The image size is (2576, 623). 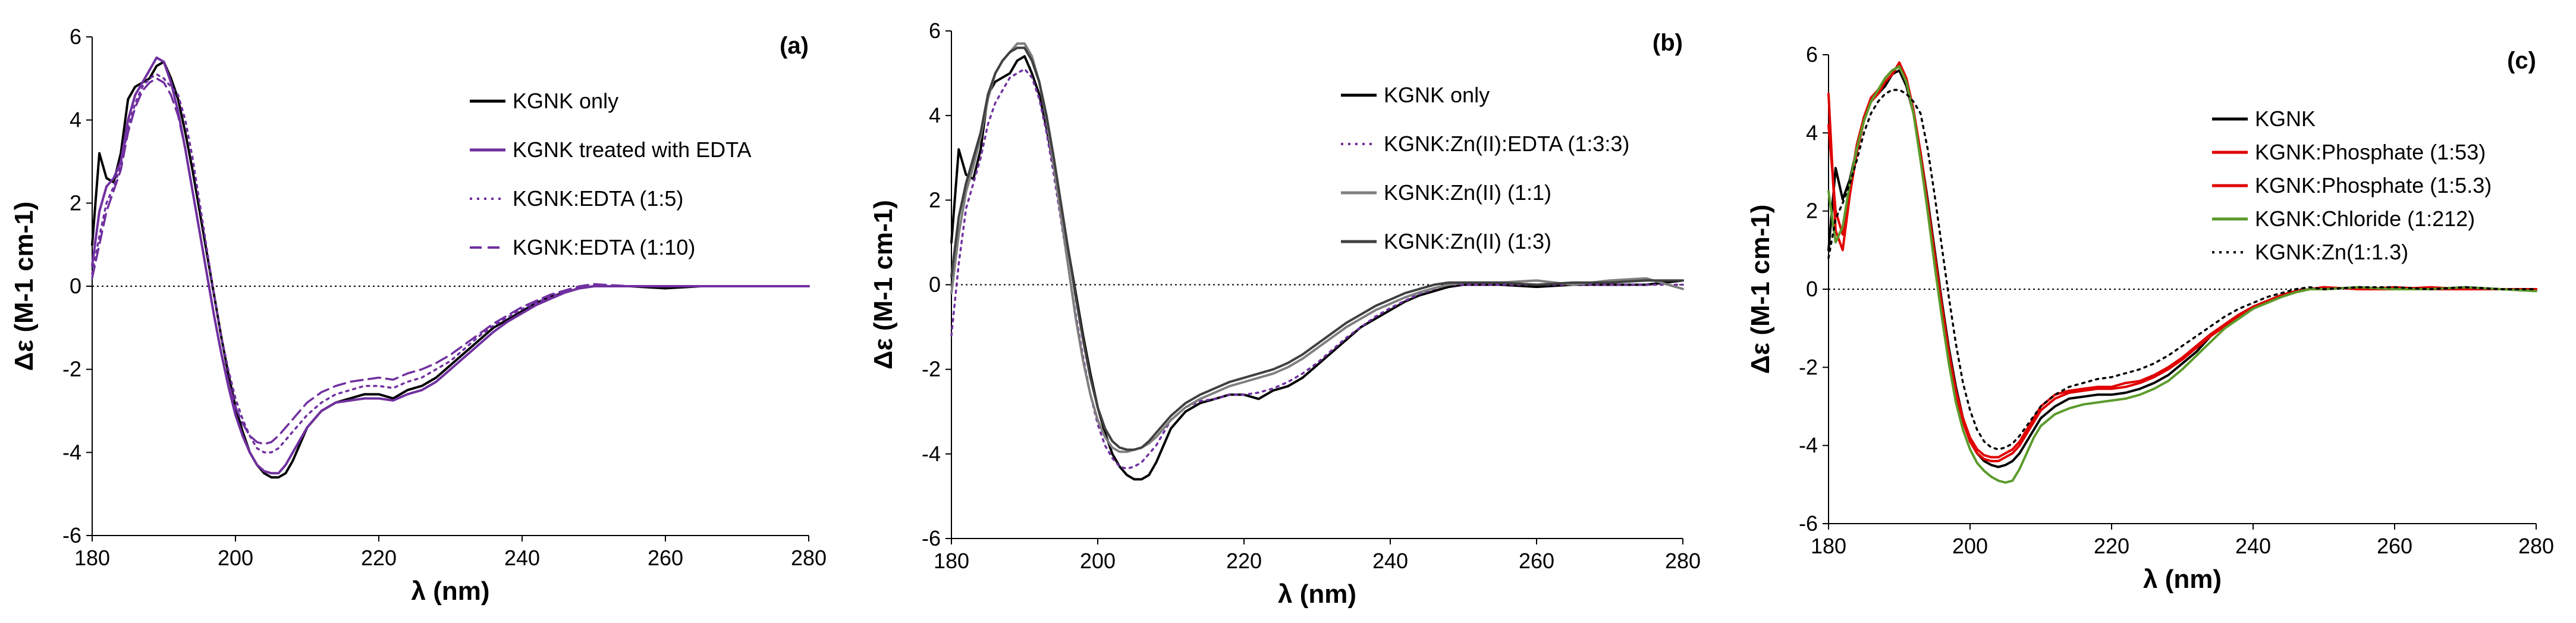 I want to click on legend-label: KGNK:EDTA (1:10), so click(x=604, y=247).